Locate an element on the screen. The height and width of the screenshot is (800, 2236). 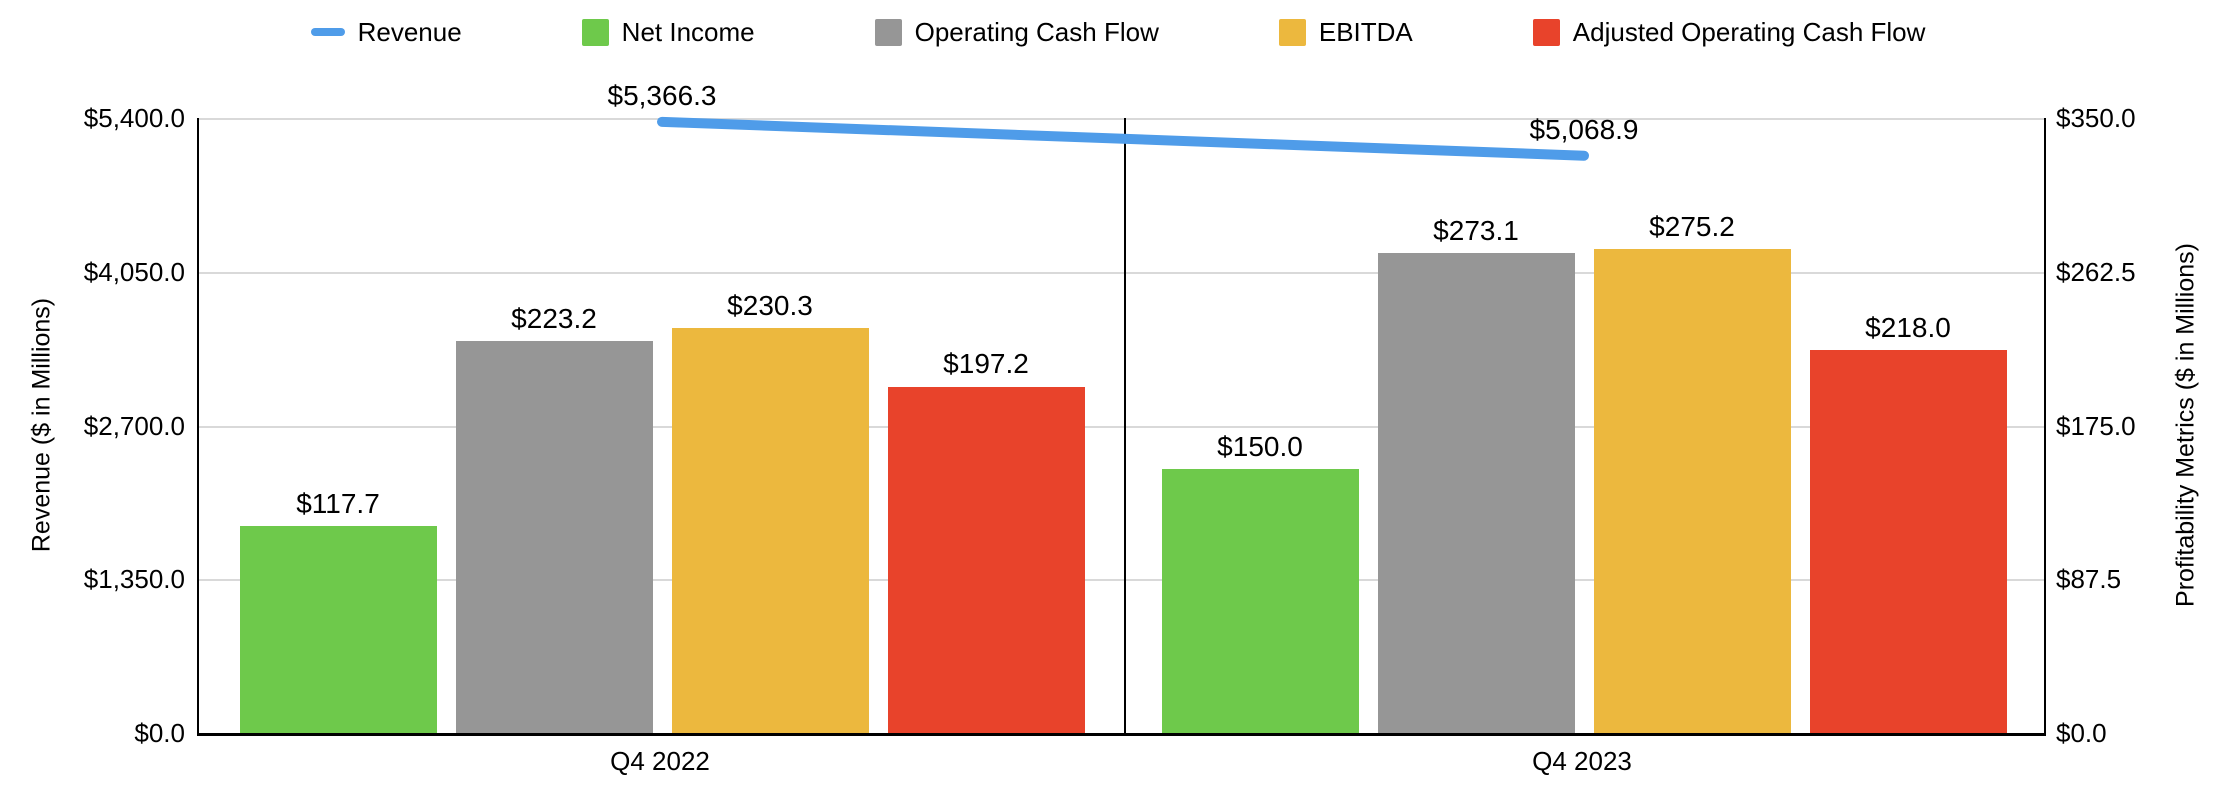
right-axis-tick: $0.0 is located at coordinates (2081, 733).